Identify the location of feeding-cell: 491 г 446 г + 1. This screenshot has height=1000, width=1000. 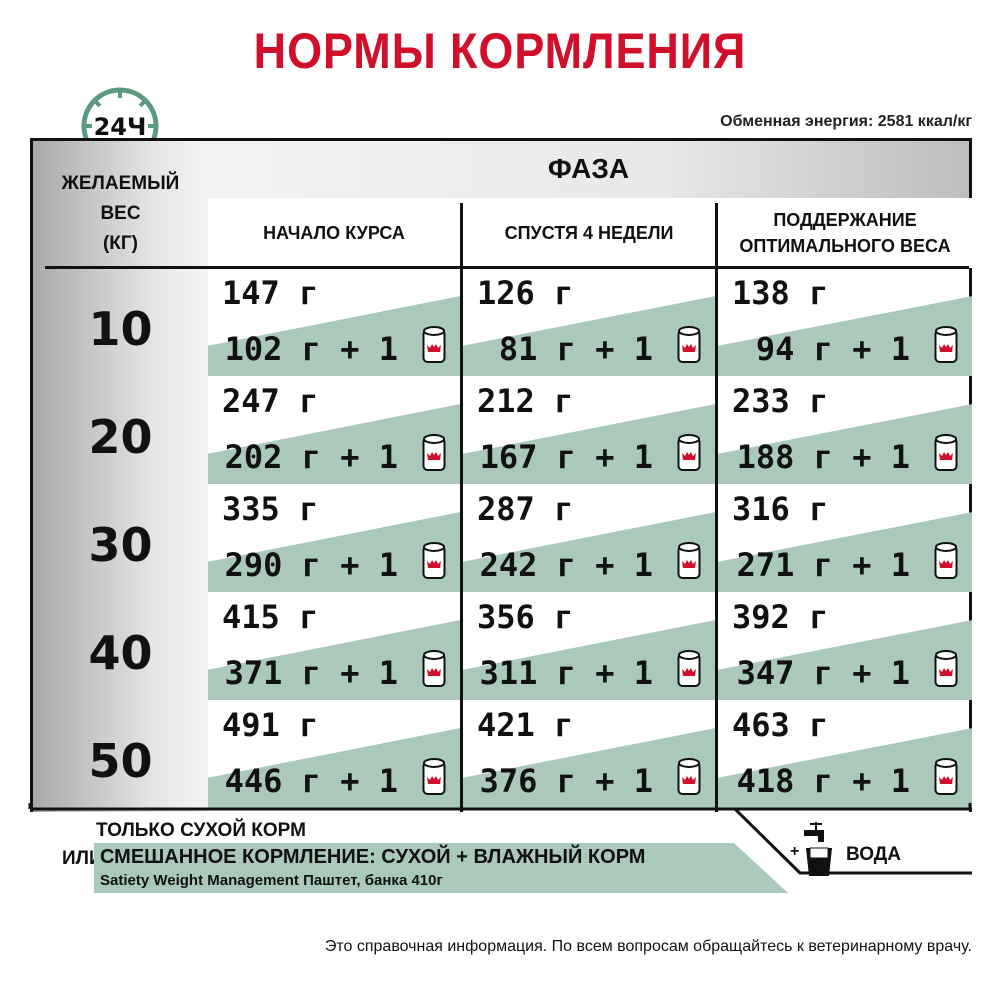
(334, 754).